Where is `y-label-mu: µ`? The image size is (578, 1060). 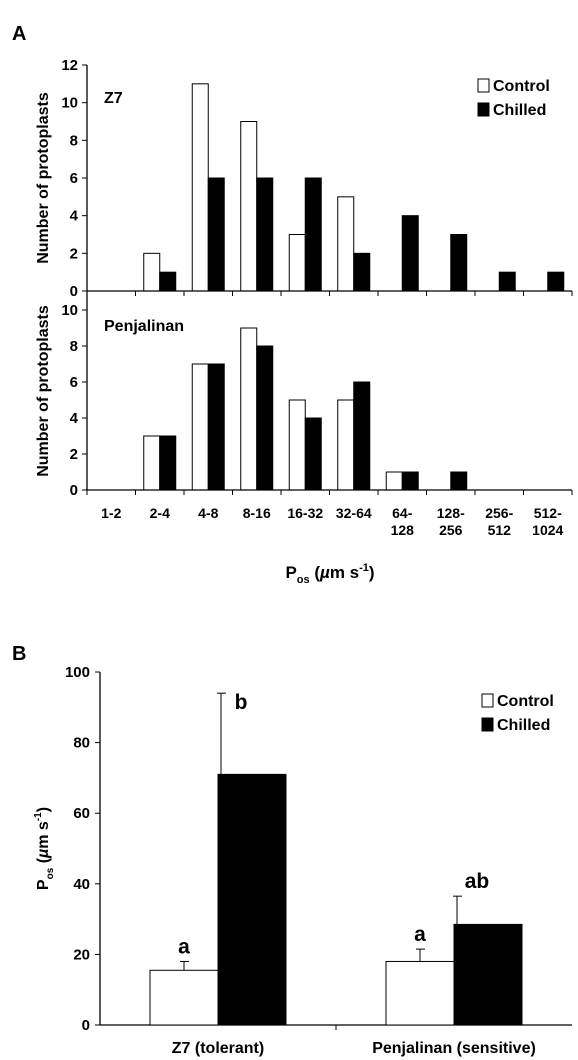 y-label-mu: µ is located at coordinates (43, 854).